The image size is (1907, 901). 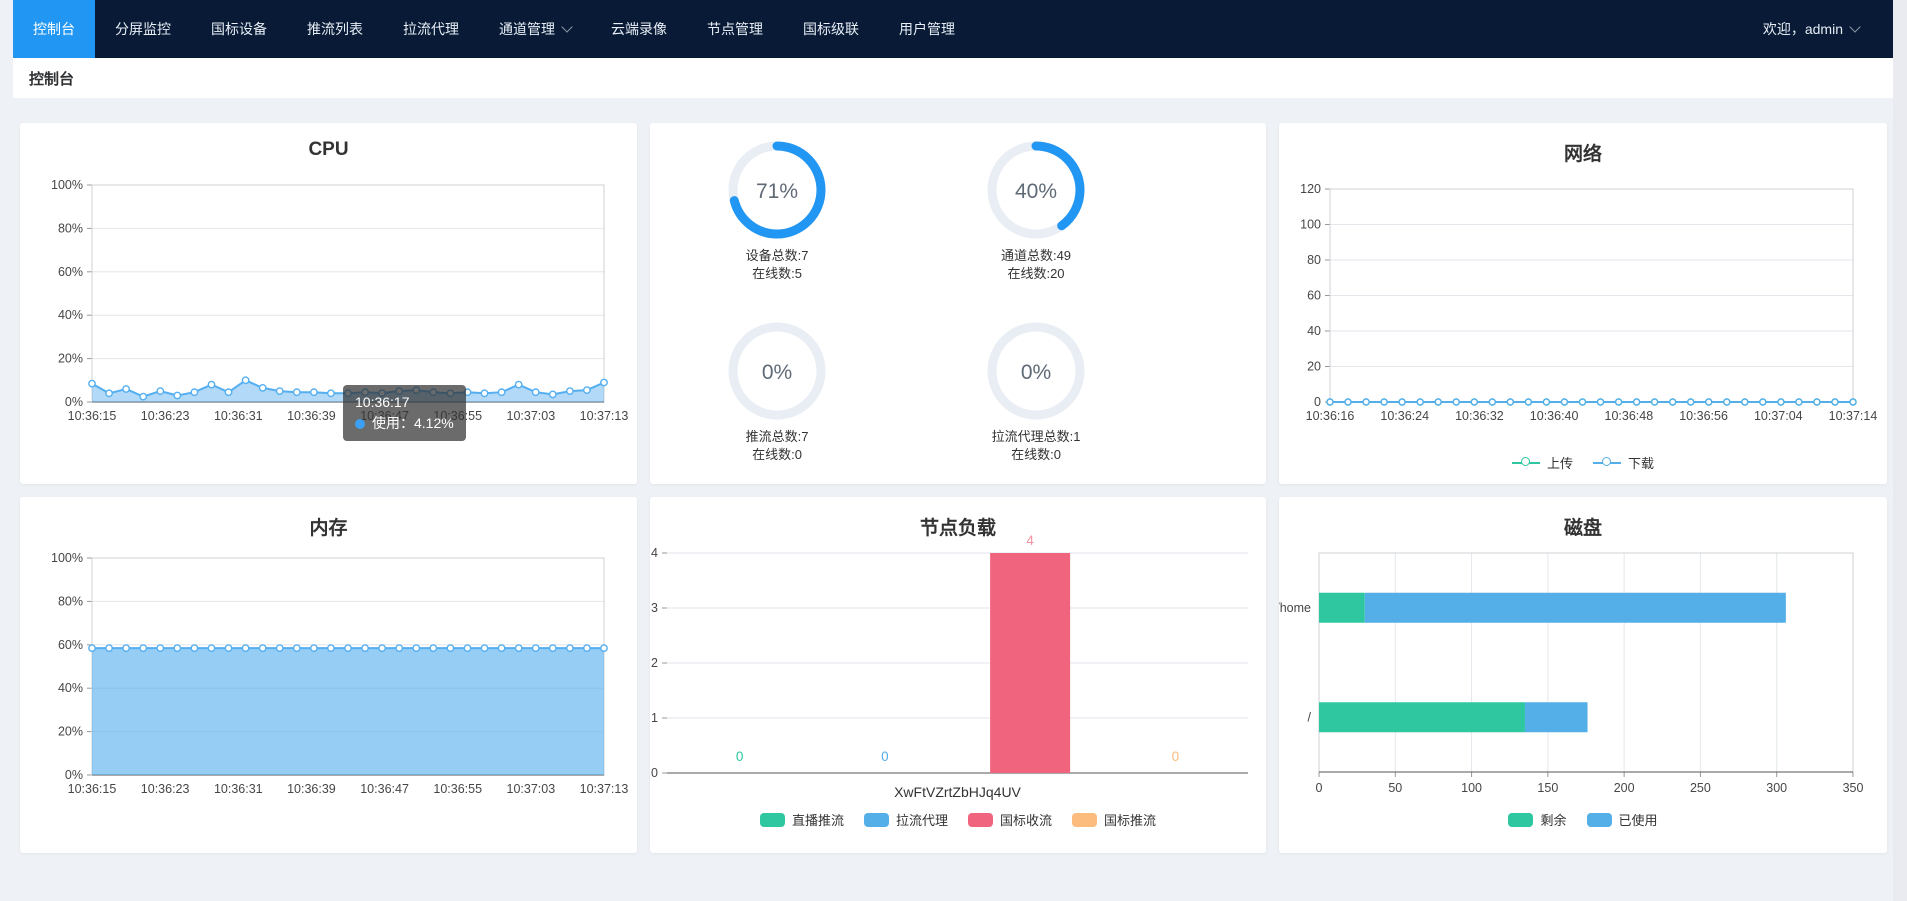 What do you see at coordinates (957, 792) in the screenshot?
I see `svg-text: XwFtVZrtZbHJq4UV` at bounding box center [957, 792].